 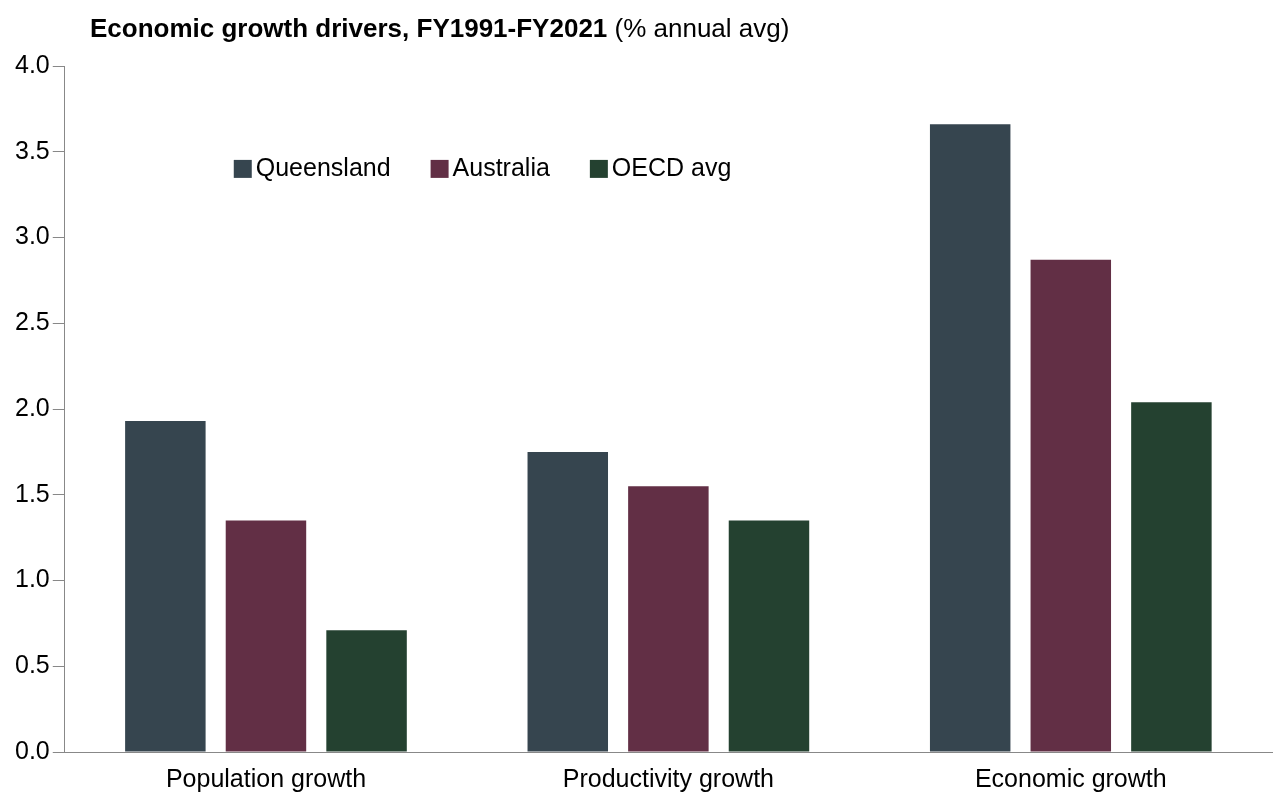 I want to click on x-tick-label: Population growth, so click(x=266, y=777).